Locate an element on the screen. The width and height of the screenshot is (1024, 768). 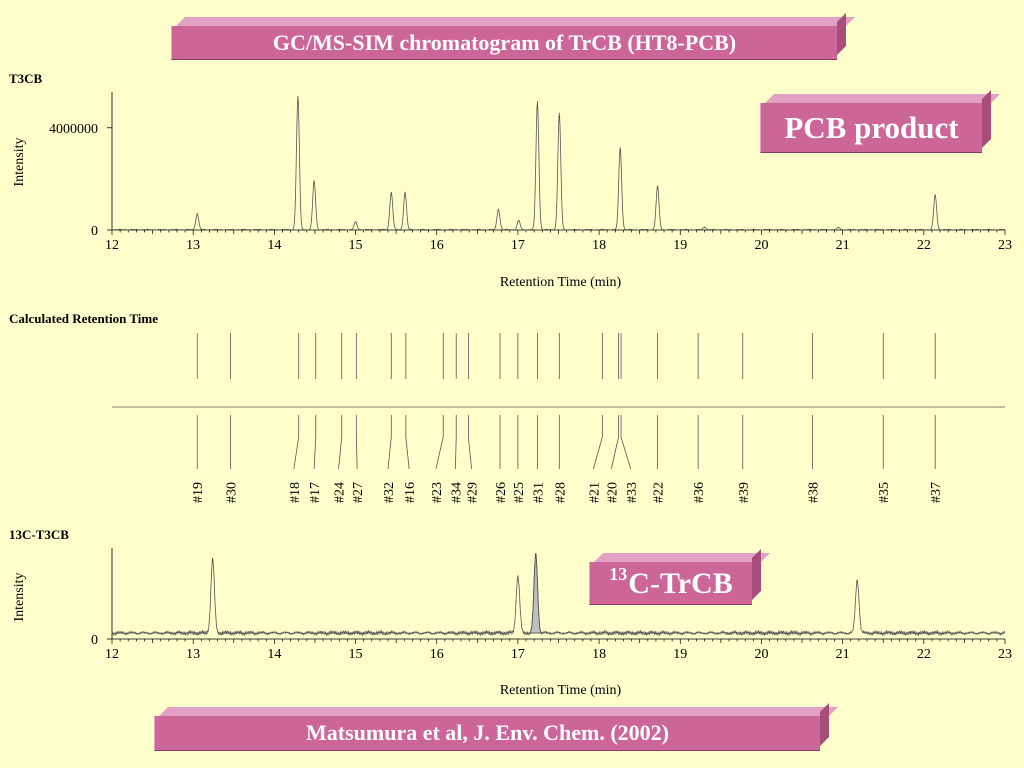
marker-29-label: #29 is located at coordinates (473, 492).